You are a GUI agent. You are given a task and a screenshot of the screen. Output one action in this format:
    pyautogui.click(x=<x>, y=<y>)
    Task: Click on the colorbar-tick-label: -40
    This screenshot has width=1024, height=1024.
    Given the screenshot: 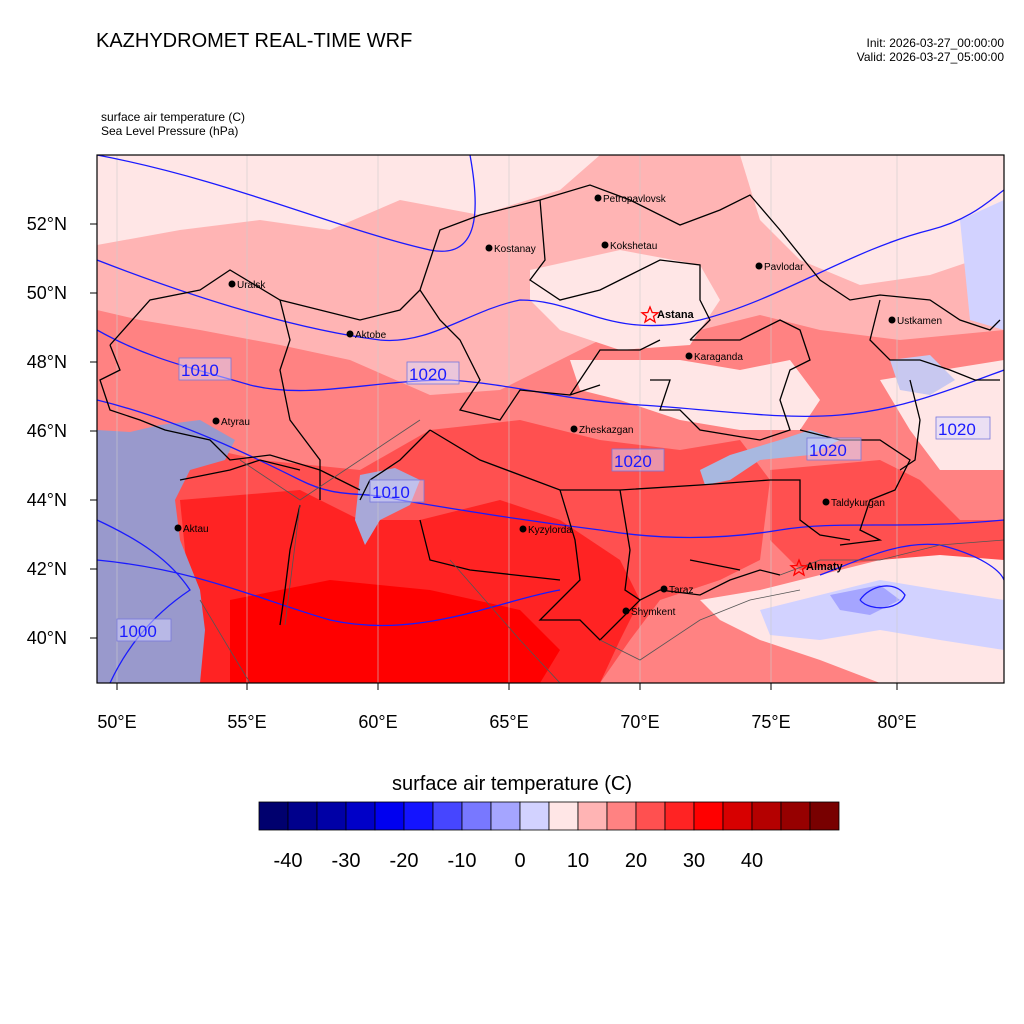 What is the action you would take?
    pyautogui.click(x=288, y=861)
    